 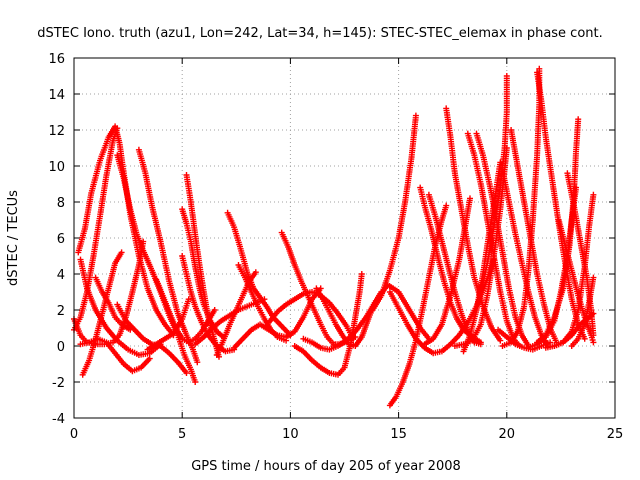 I want to click on x-tick-label: 25, so click(x=615, y=434).